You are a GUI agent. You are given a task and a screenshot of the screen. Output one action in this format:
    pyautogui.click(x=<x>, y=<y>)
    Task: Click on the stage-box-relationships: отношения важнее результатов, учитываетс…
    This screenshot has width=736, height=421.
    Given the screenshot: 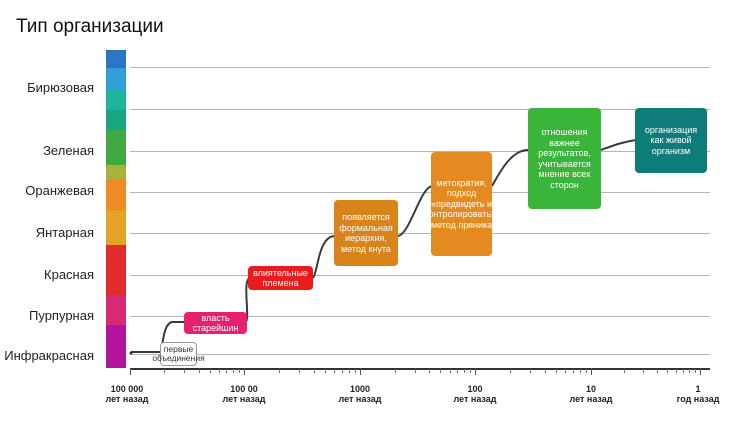 What is the action you would take?
    pyautogui.click(x=564, y=158)
    